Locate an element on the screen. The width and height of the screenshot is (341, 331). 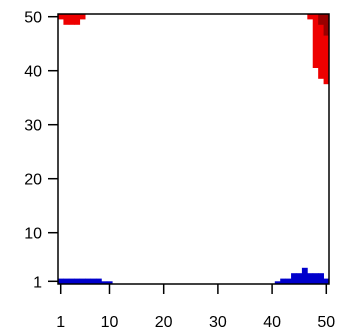
x-axis: 1 10 20 30 40 50 is located at coordinates (195, 307).